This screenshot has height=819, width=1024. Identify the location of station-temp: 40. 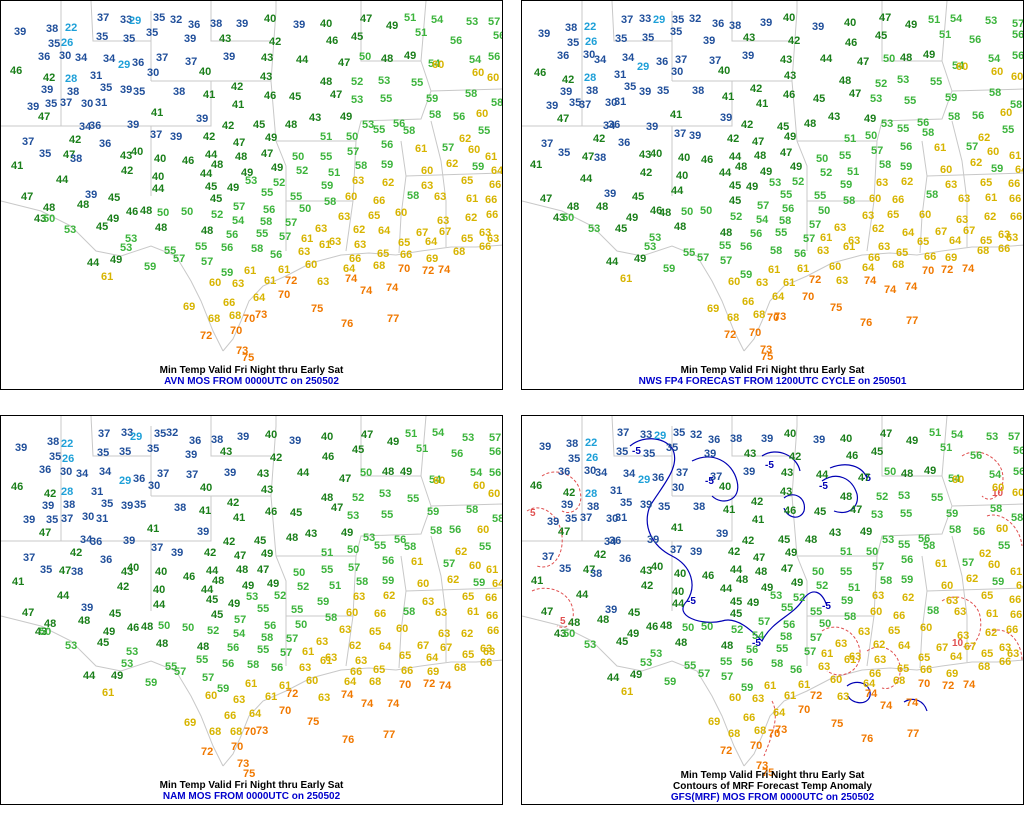
(206, 488).